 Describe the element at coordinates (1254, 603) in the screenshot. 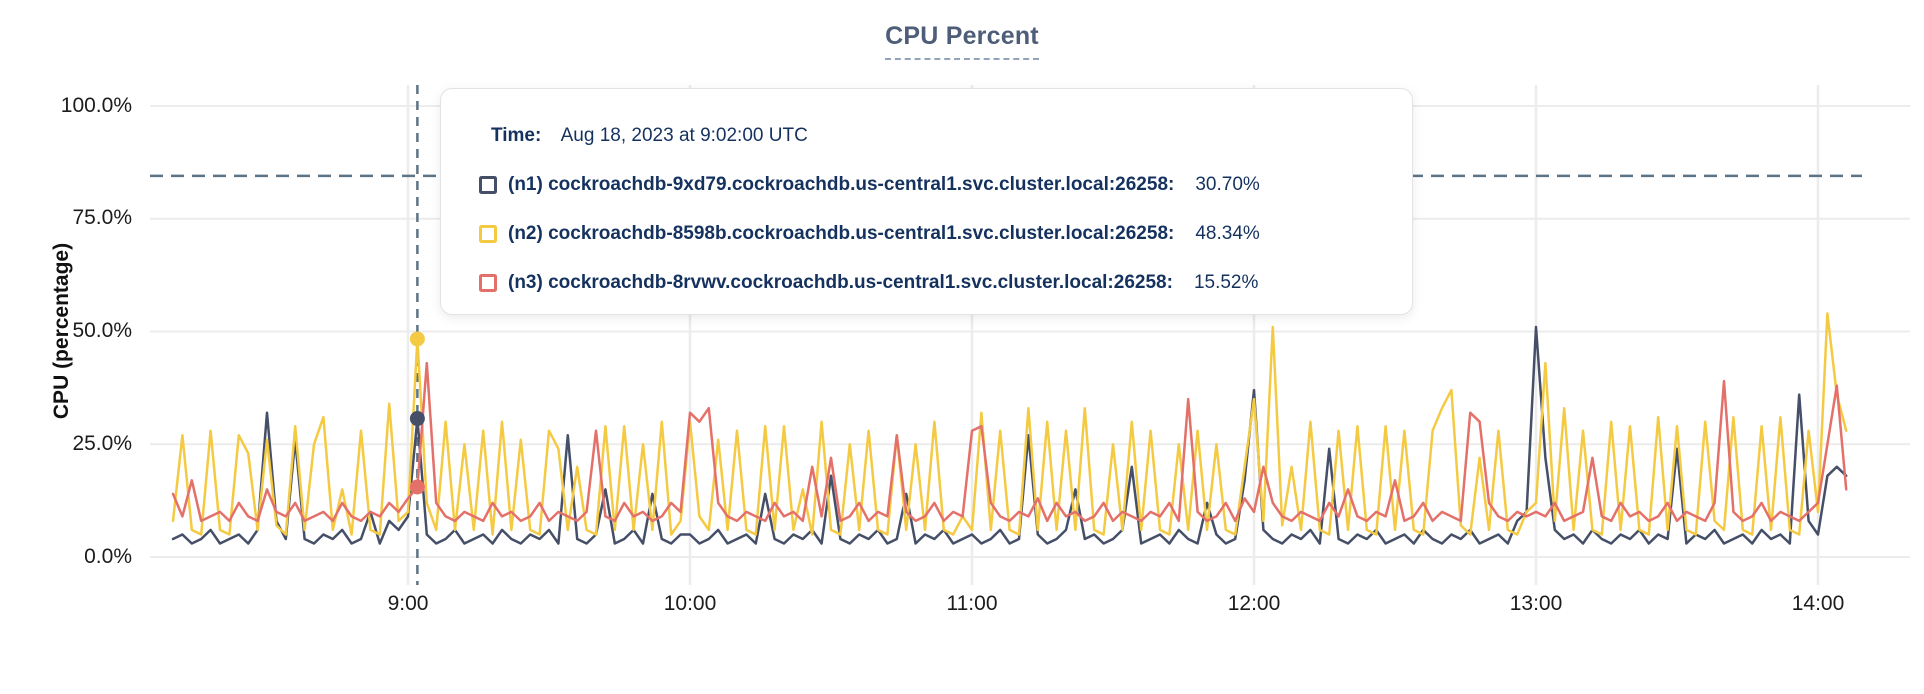

I see `x-tick-label-12: 12:00` at that location.